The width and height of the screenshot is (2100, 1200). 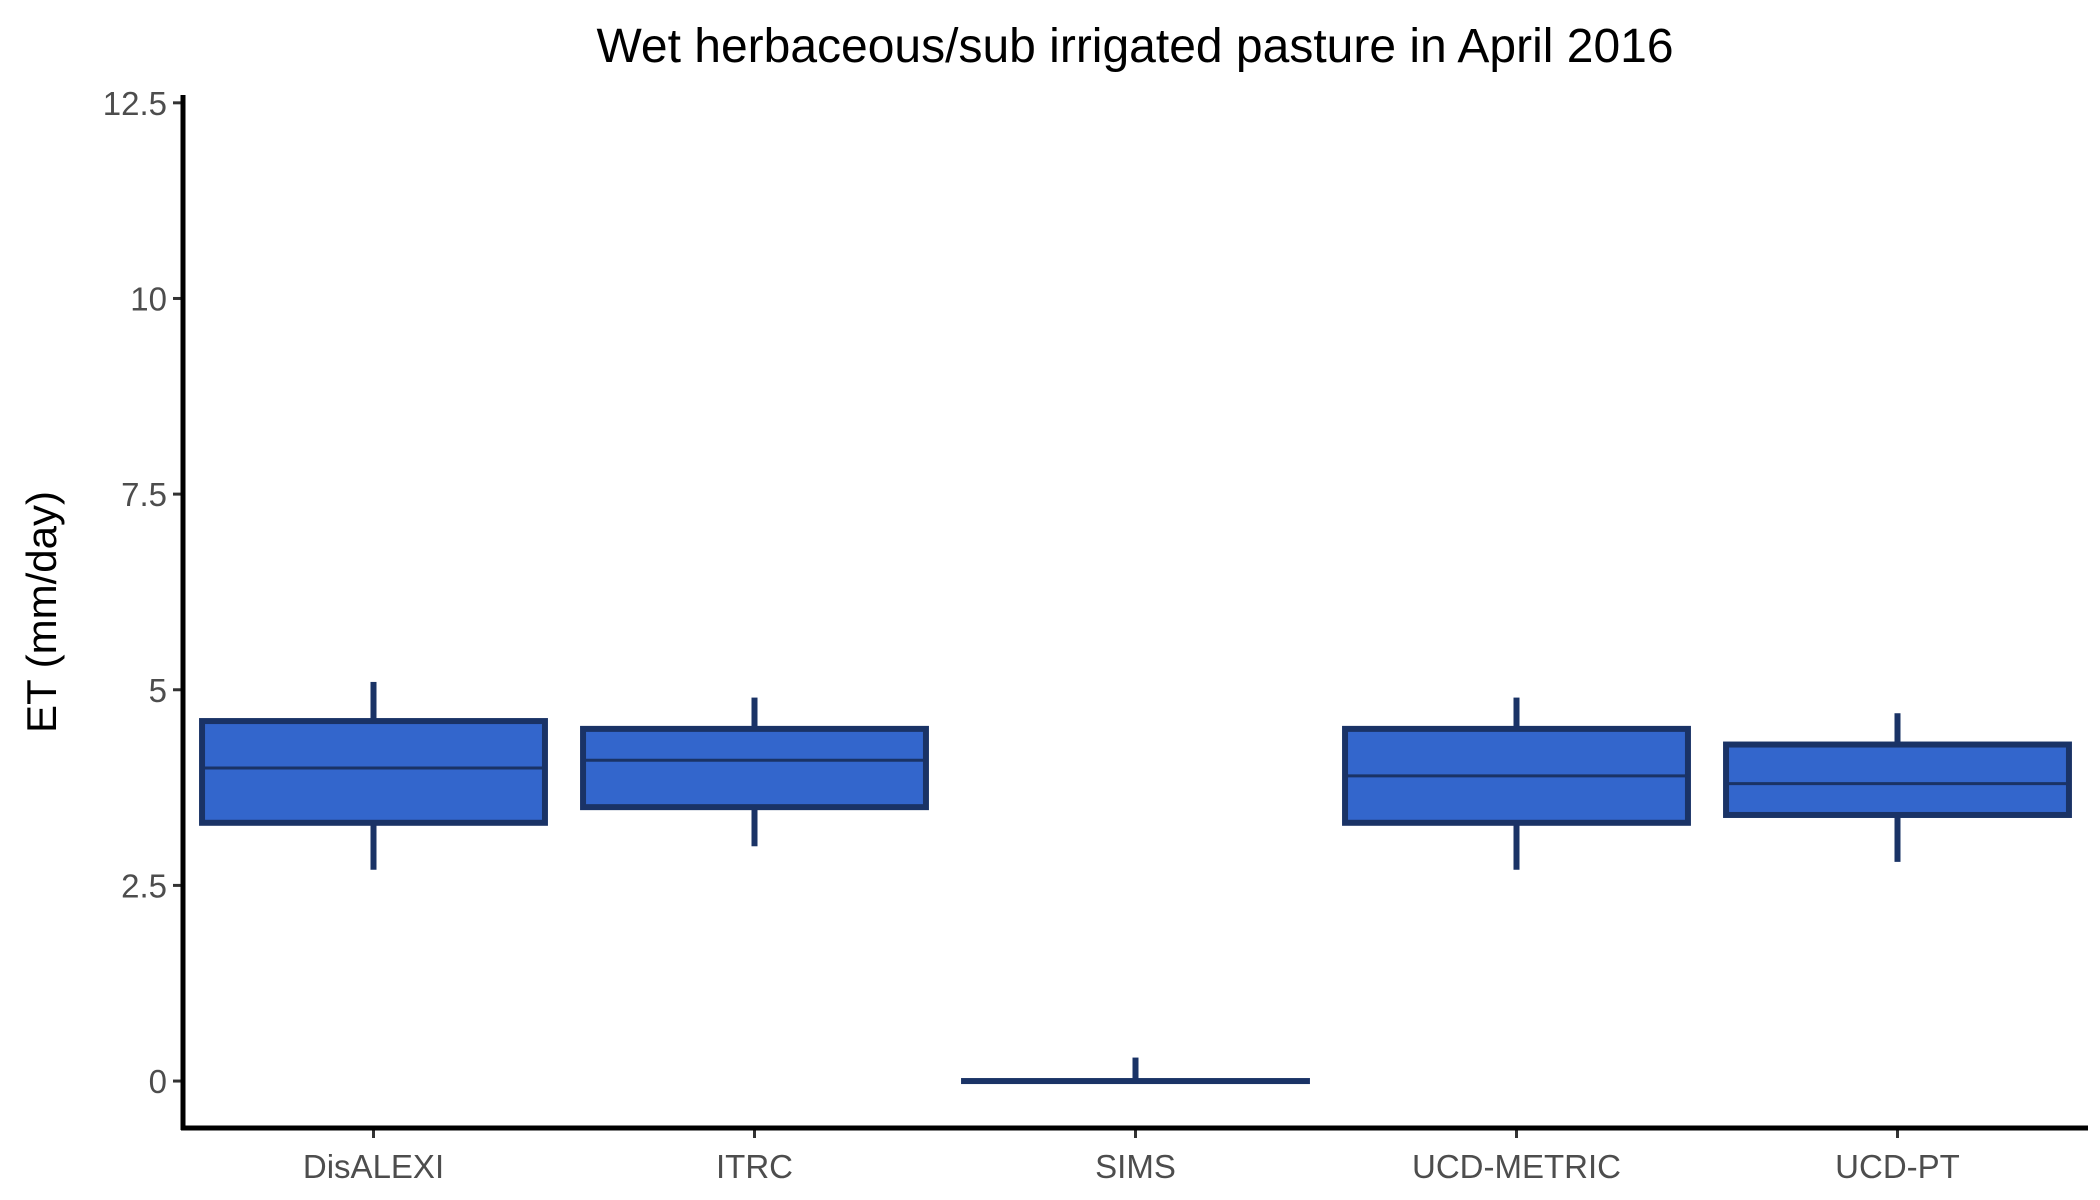 I want to click on y-tick-label: 12.5, so click(x=135, y=103).